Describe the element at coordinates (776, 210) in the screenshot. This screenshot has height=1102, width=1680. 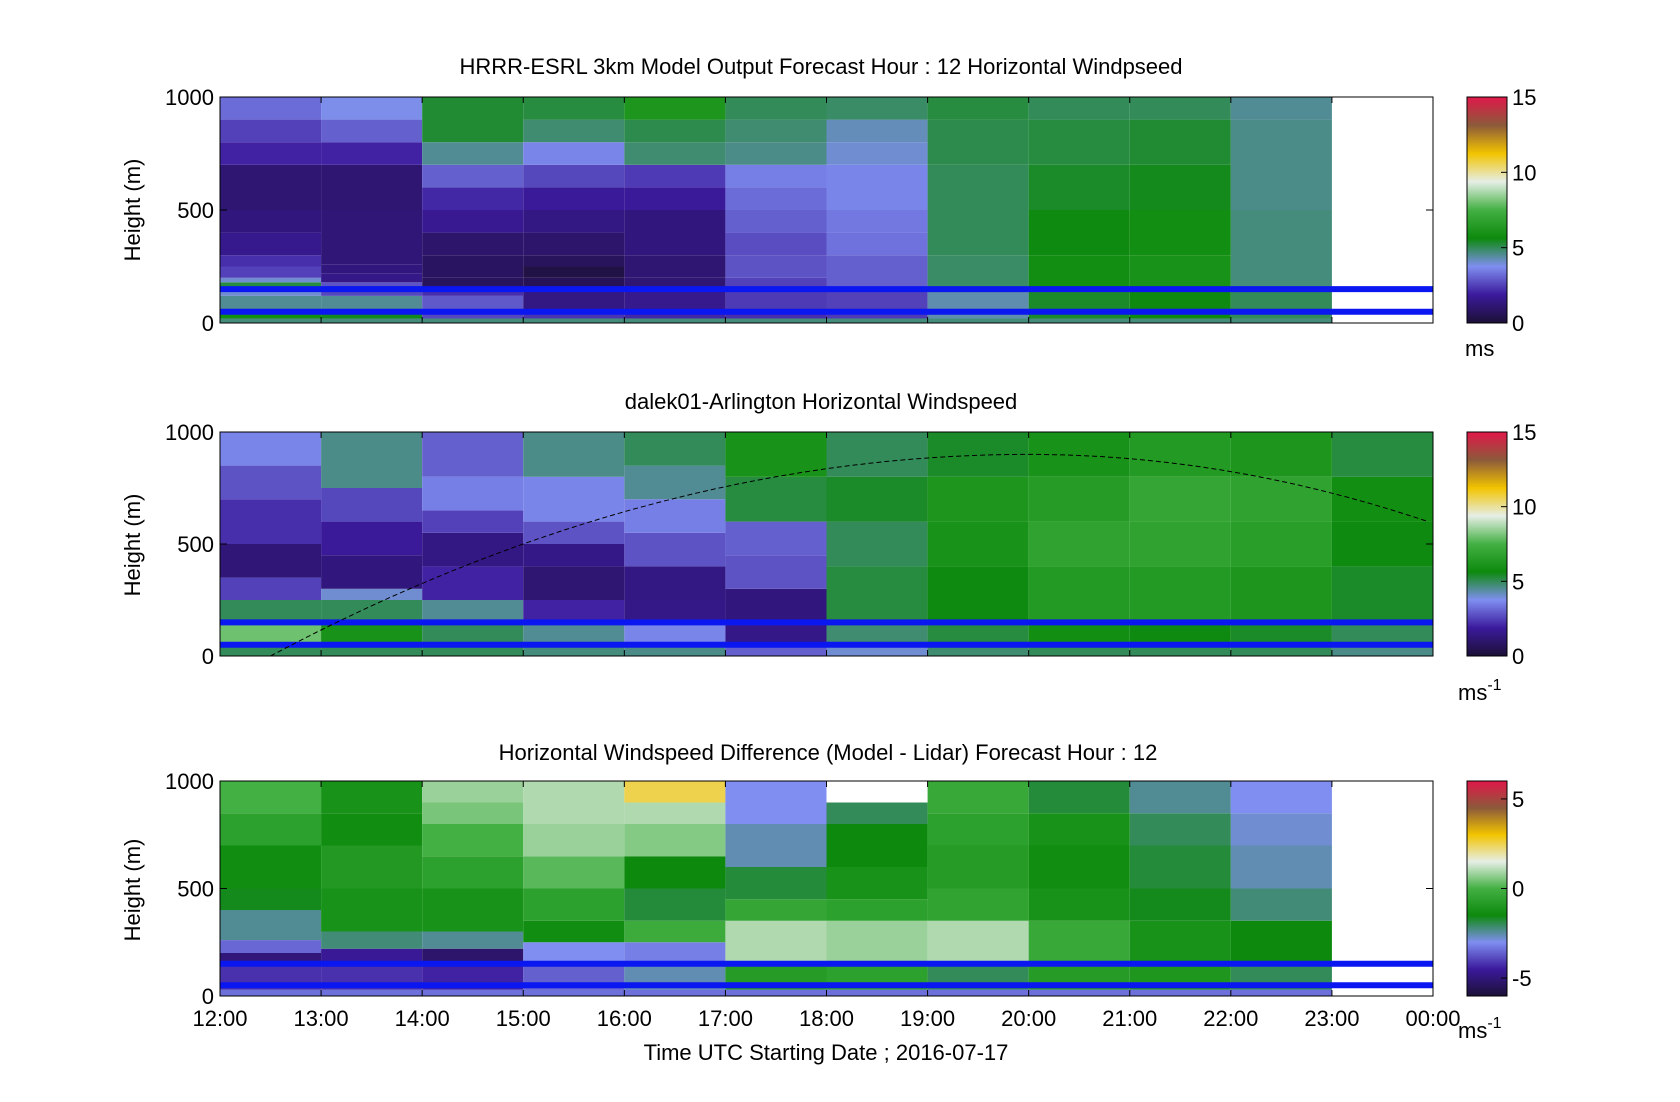
I see `heatmap-cells` at that location.